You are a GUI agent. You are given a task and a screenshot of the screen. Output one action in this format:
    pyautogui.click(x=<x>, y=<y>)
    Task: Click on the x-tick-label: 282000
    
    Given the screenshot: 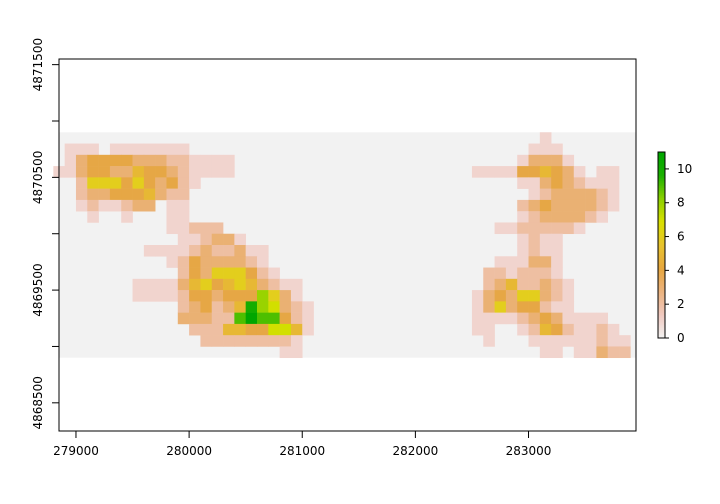 What is the action you would take?
    pyautogui.click(x=415, y=451)
    